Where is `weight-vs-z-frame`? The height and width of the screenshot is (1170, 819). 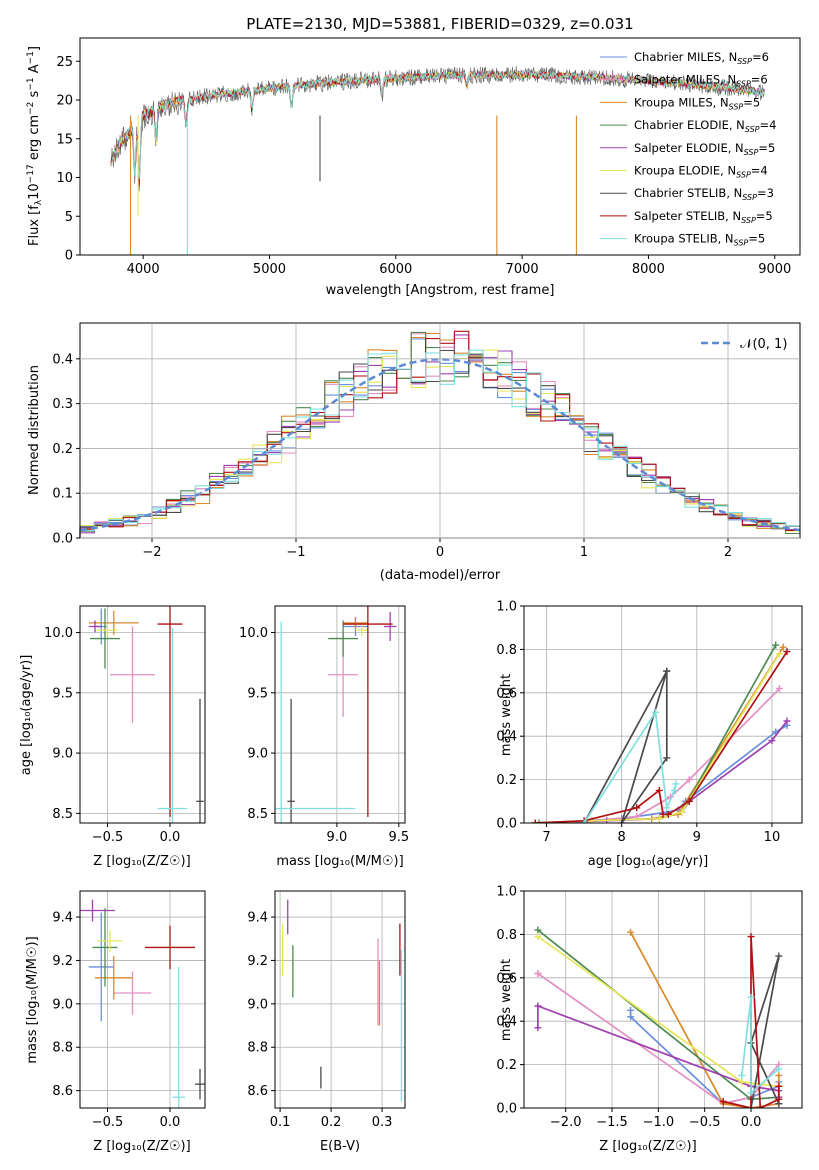 weight-vs-z-frame is located at coordinates (663, 999).